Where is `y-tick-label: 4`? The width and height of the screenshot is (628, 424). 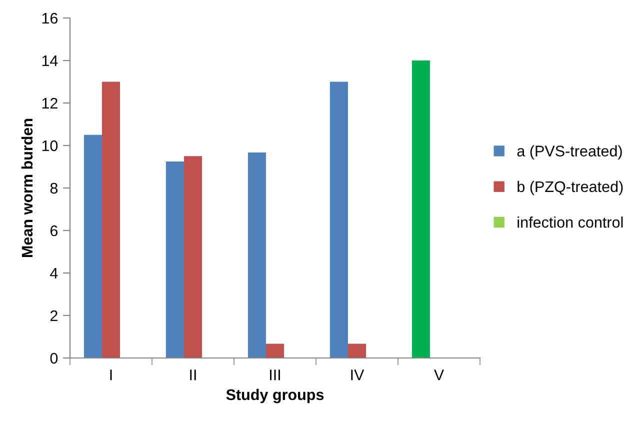 y-tick-label: 4 is located at coordinates (54, 273).